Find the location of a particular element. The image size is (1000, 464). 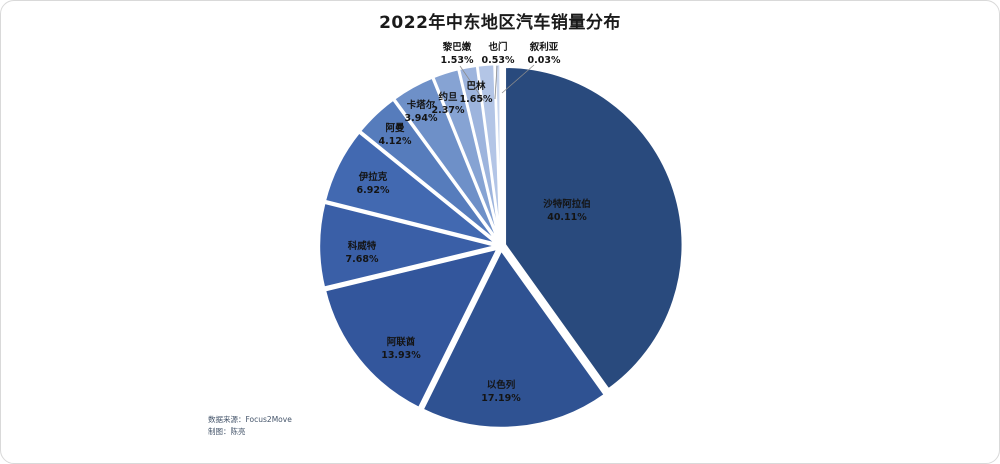

data-source-label: 数据来源：Focus2Move is located at coordinates (250, 419).